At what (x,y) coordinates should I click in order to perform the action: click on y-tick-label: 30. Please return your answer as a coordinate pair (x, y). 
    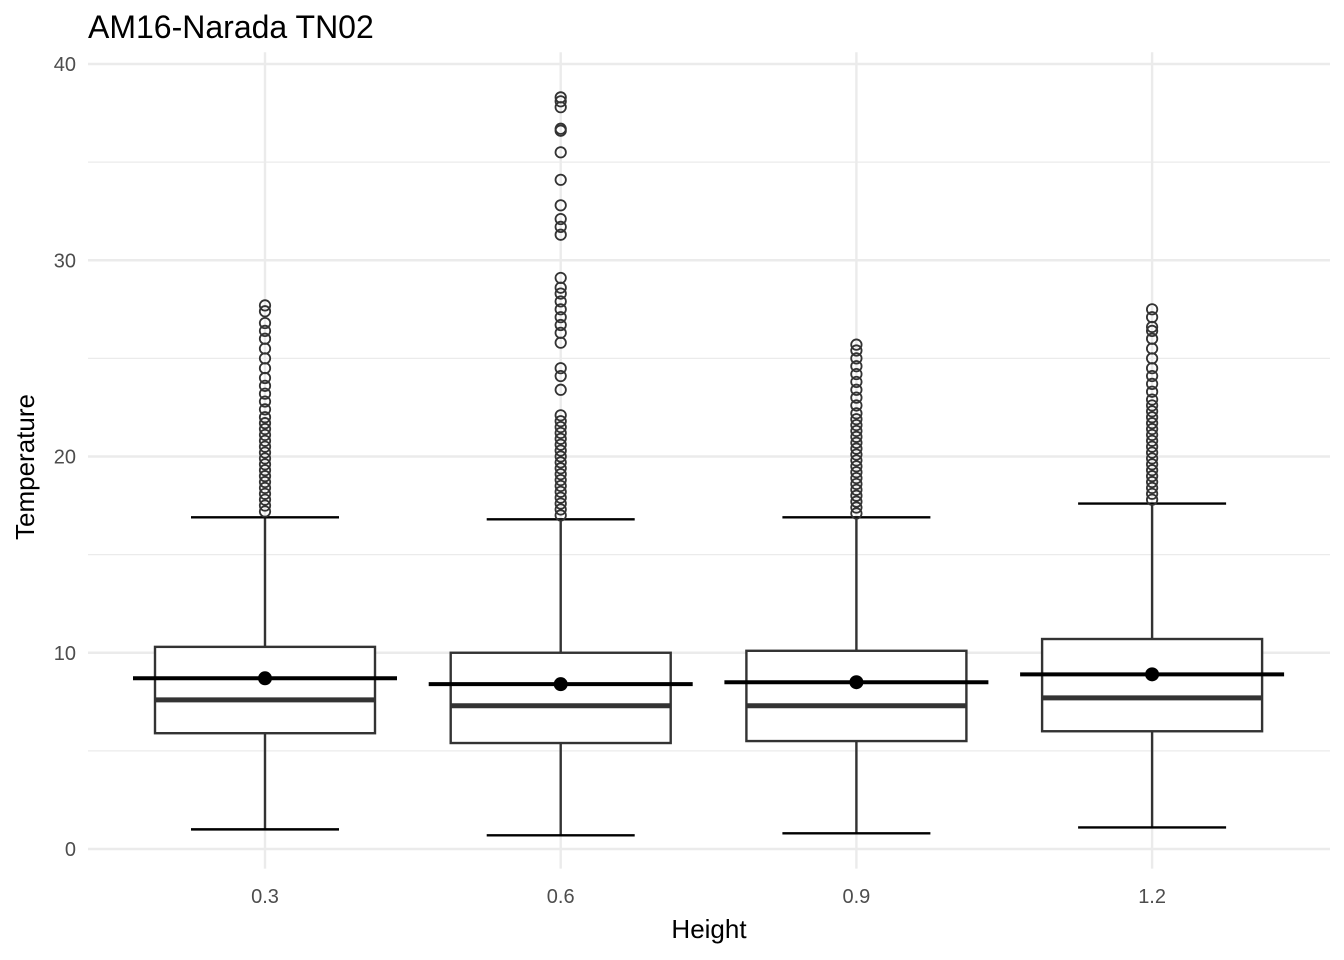
    Looking at the image, I should click on (65, 261).